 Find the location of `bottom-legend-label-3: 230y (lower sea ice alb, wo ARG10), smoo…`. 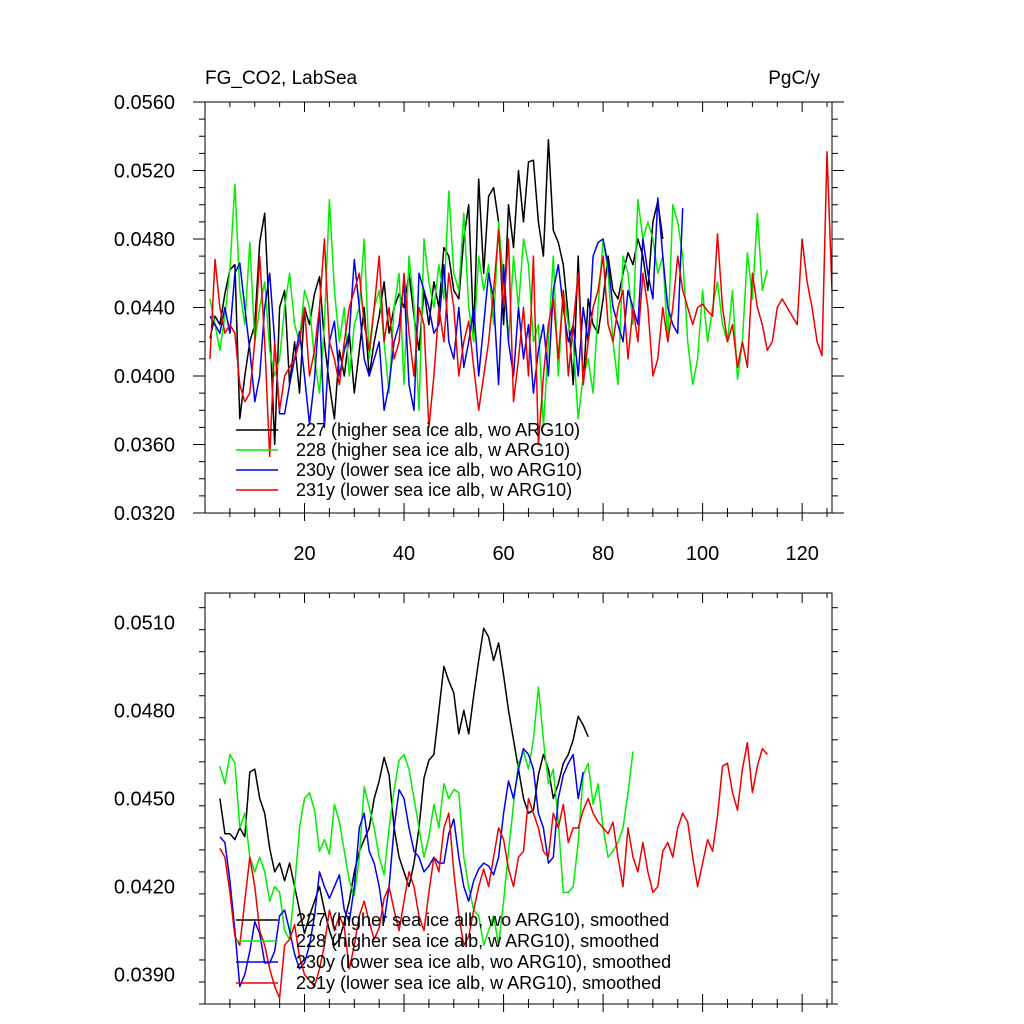

bottom-legend-label-3: 230y (lower sea ice alb, wo ARG10), smoo… is located at coordinates (483, 962).